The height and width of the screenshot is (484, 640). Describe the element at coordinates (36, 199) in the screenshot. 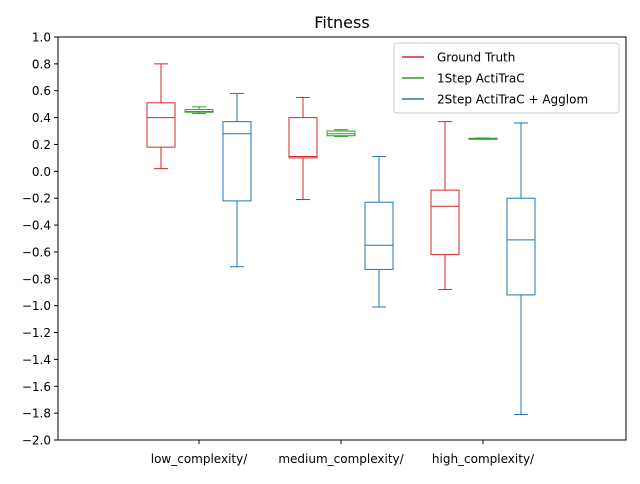

I see `y-tick-label: −0.2` at that location.